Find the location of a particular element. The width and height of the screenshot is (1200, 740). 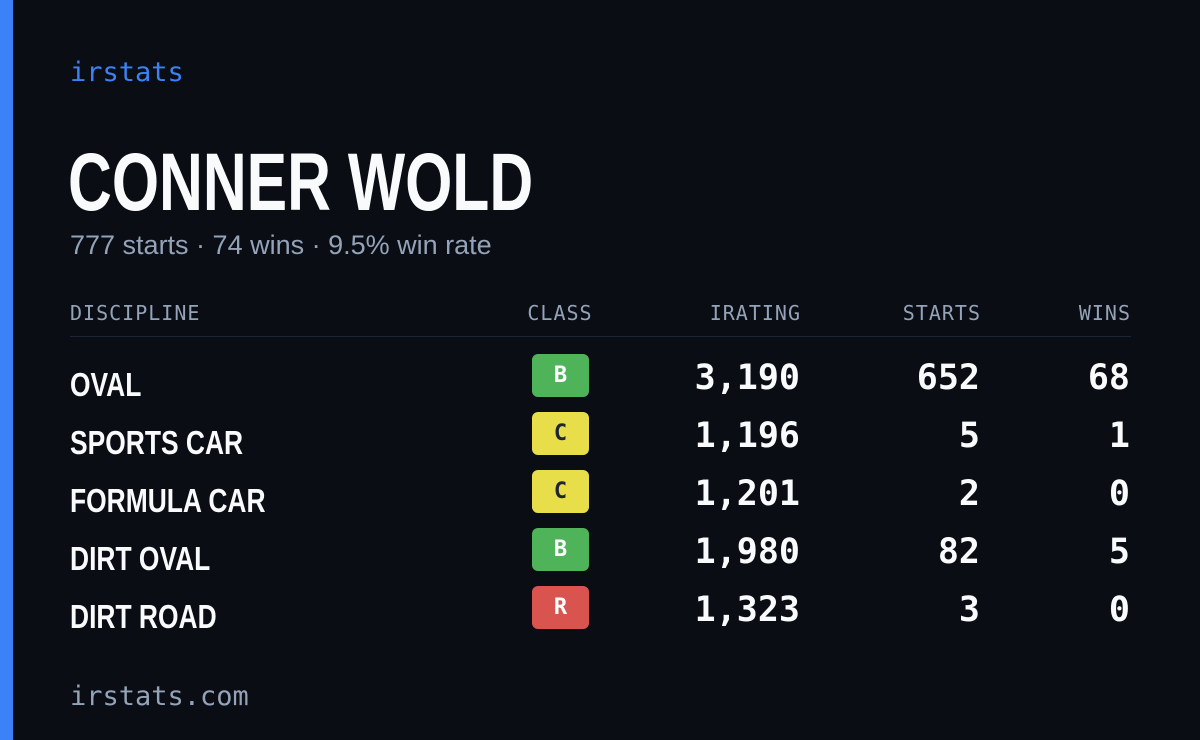

discipline-name: SPORTS CAR is located at coordinates (157, 442).